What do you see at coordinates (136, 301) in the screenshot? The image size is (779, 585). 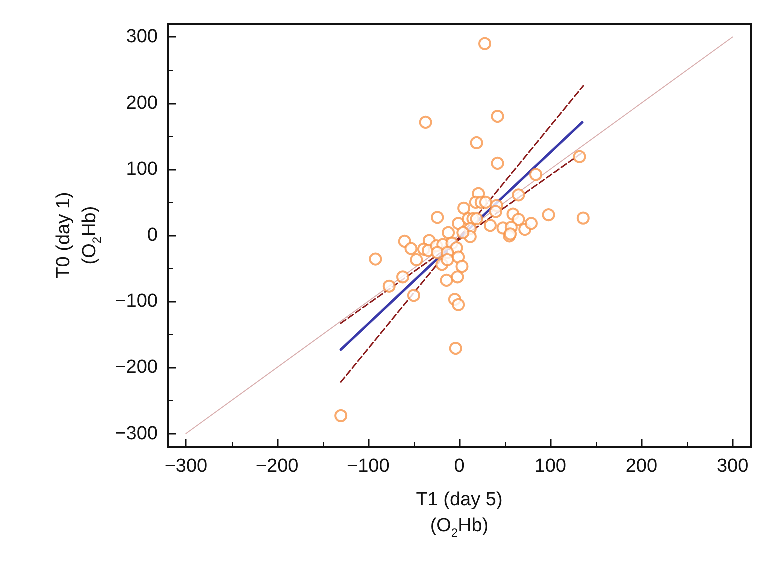 I see `y-tick-label: −100` at bounding box center [136, 301].